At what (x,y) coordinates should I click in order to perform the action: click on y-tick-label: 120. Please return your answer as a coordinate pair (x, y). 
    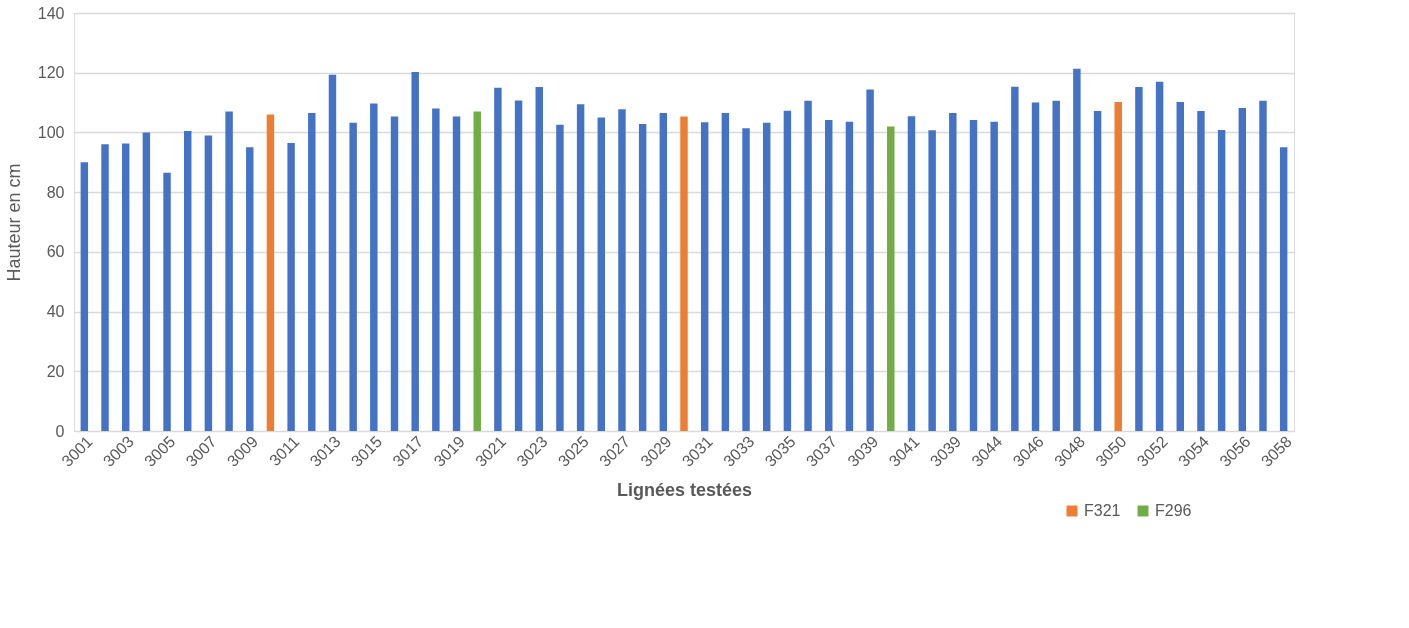
    Looking at the image, I should click on (51, 73).